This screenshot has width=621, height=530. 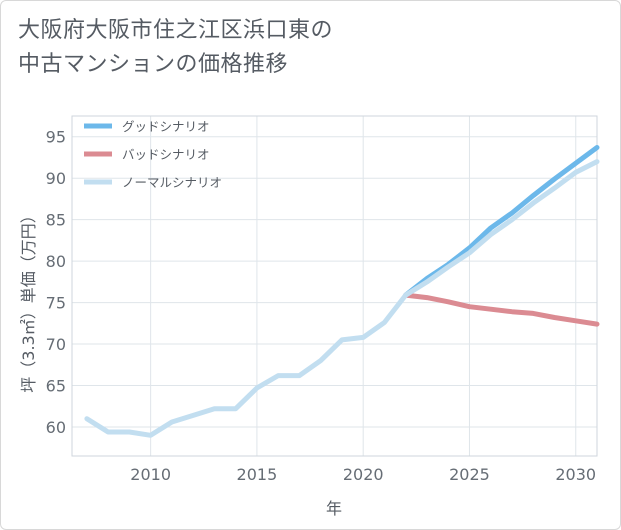 I want to click on y-tick-labels: 60 65 70 75 80 85 90 95, so click(x=56, y=282).